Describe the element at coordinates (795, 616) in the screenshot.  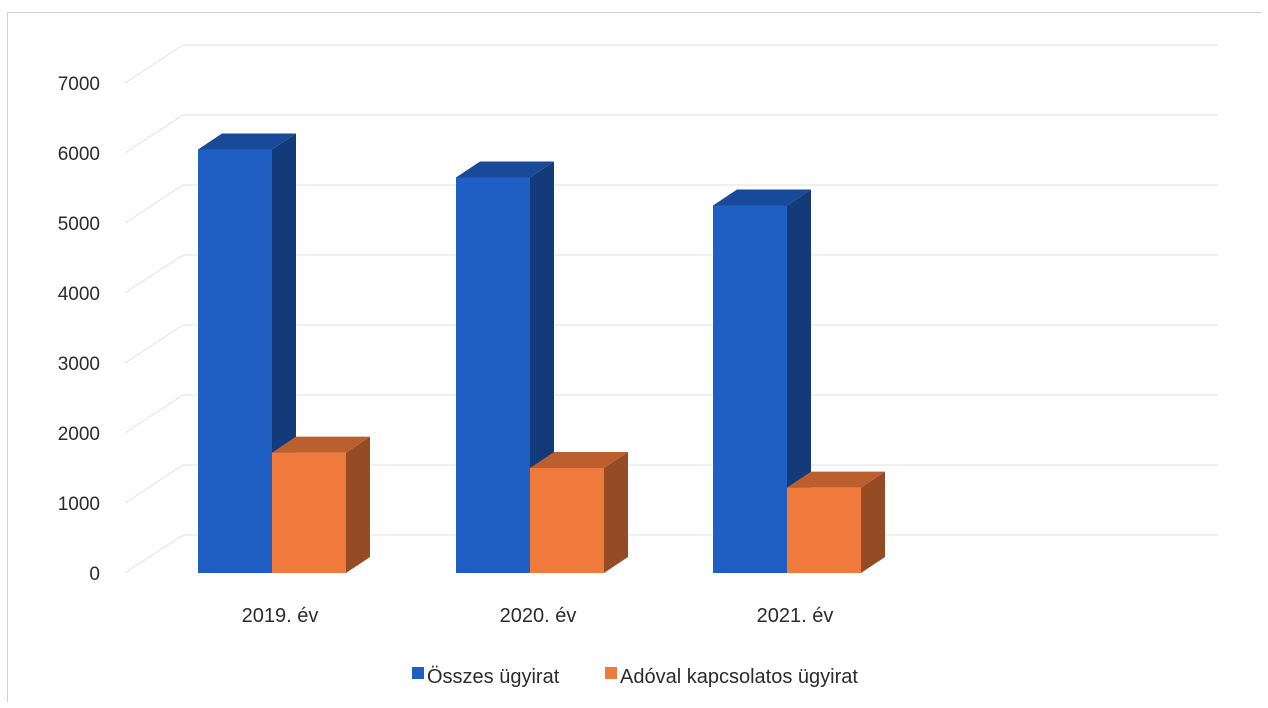
I see `x-category-label: 2021. év` at that location.